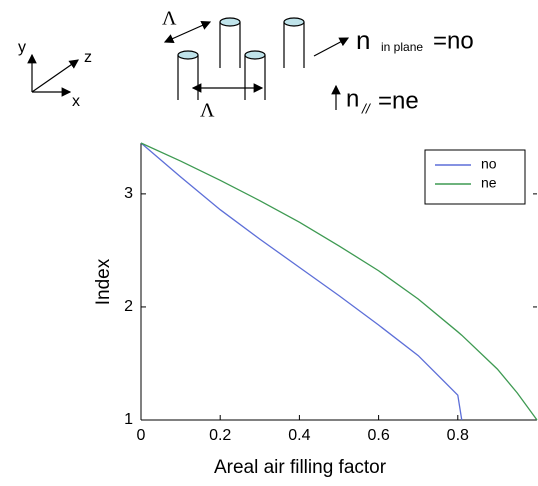 The image size is (538, 486). I want to click on axis-label: z, so click(88, 57).